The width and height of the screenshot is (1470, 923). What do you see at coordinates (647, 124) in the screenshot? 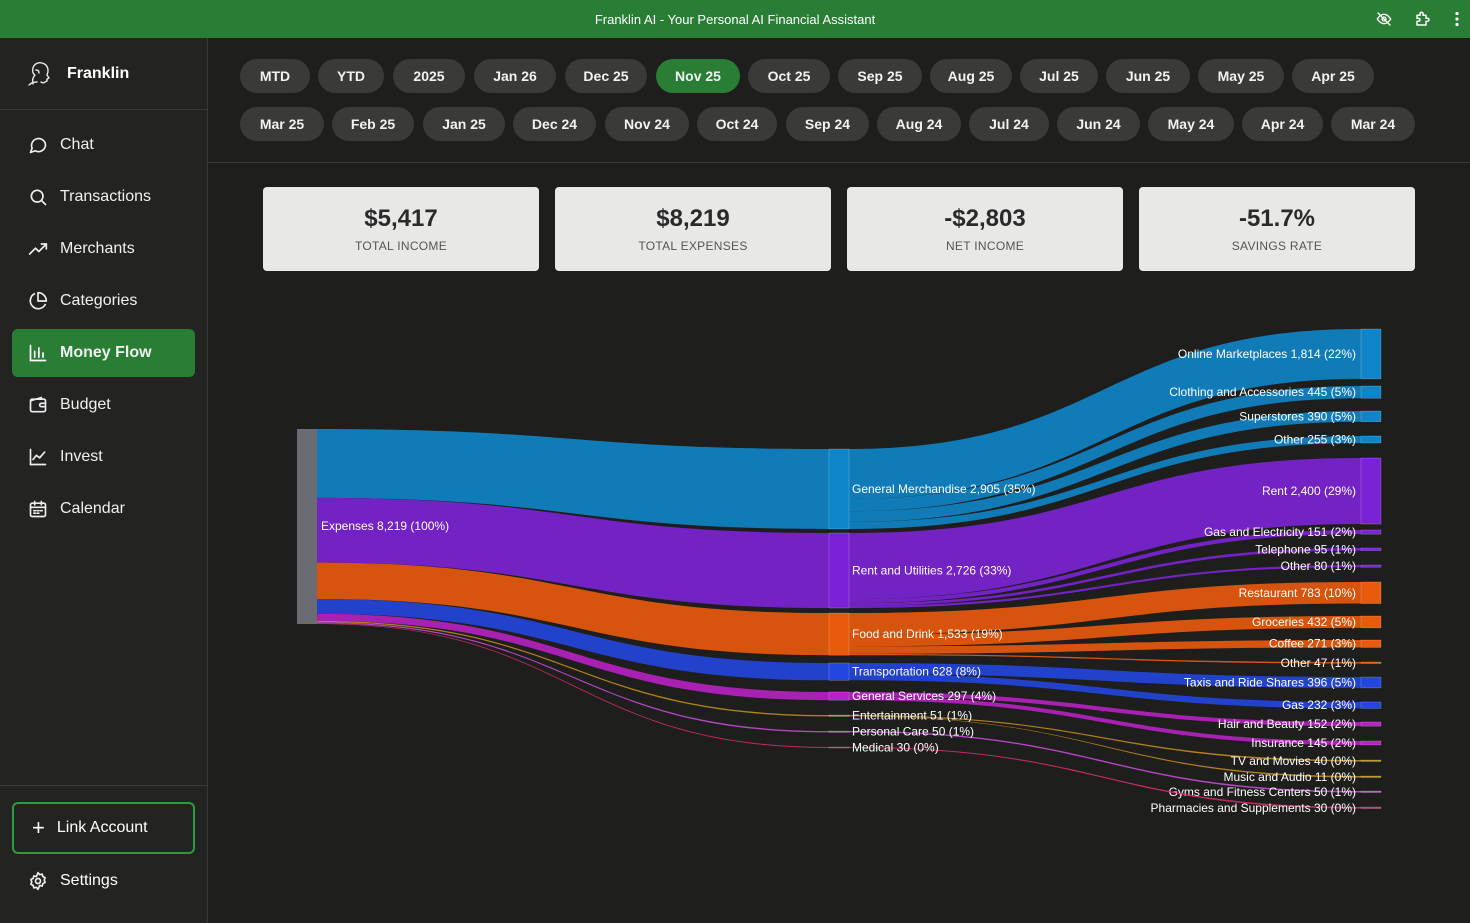
I see `period-pill: Nov 24` at bounding box center [647, 124].